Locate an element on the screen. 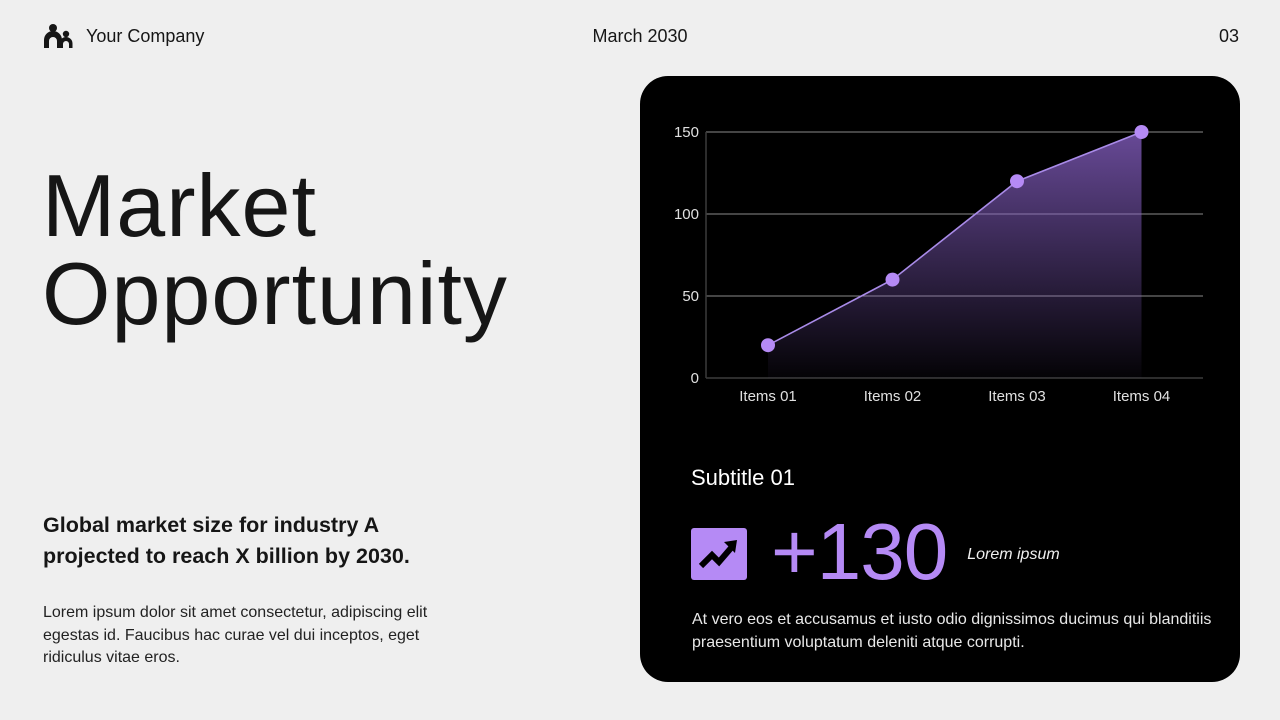 Image resolution: width=1280 pixels, height=720 pixels. x-tick-label: Items 03 is located at coordinates (1017, 396).